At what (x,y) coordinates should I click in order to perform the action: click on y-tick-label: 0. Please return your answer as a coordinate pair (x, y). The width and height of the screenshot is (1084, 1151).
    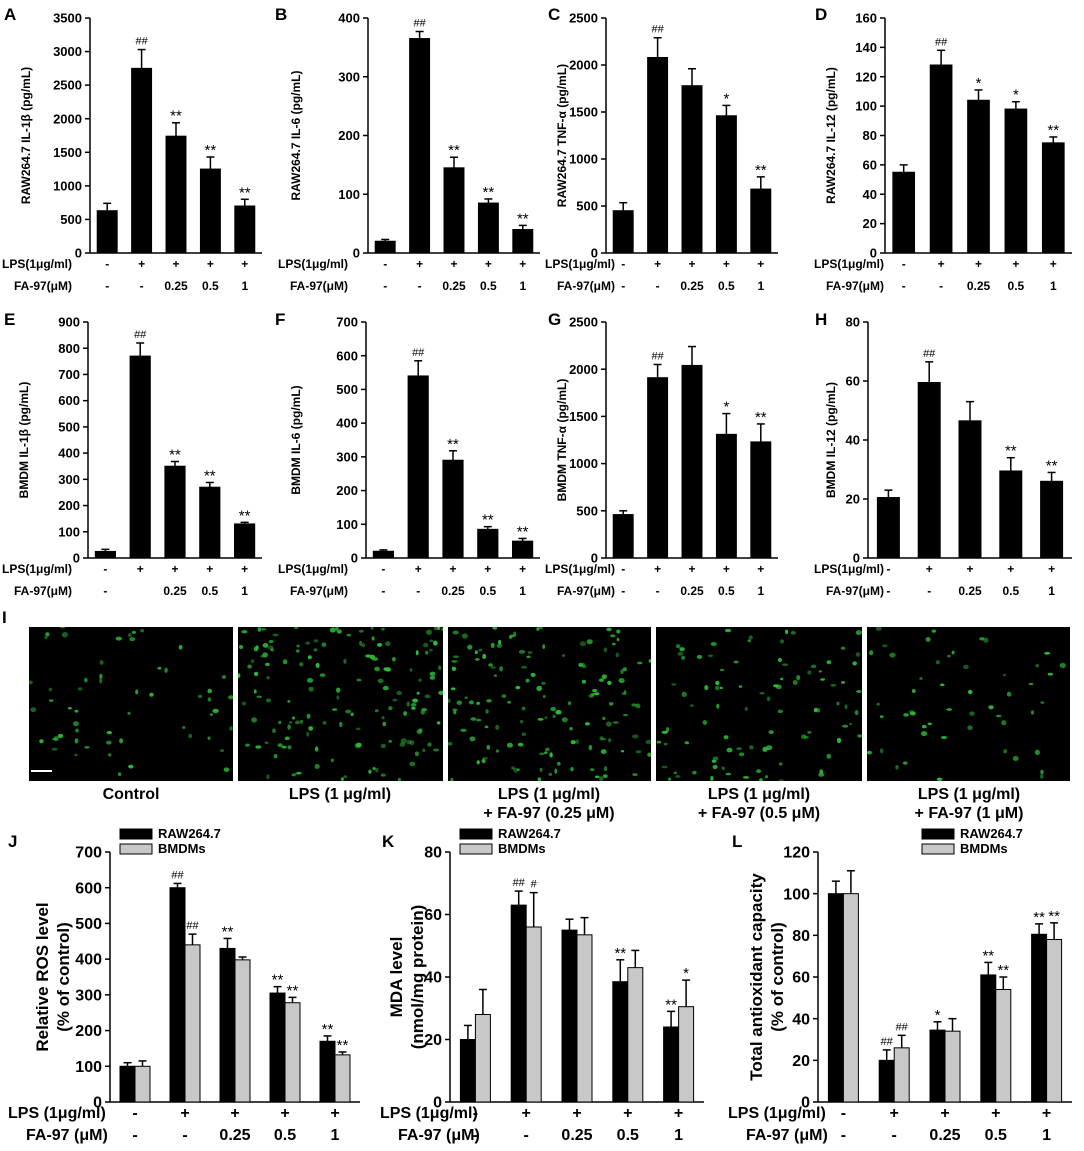
    Looking at the image, I should click on (873, 253).